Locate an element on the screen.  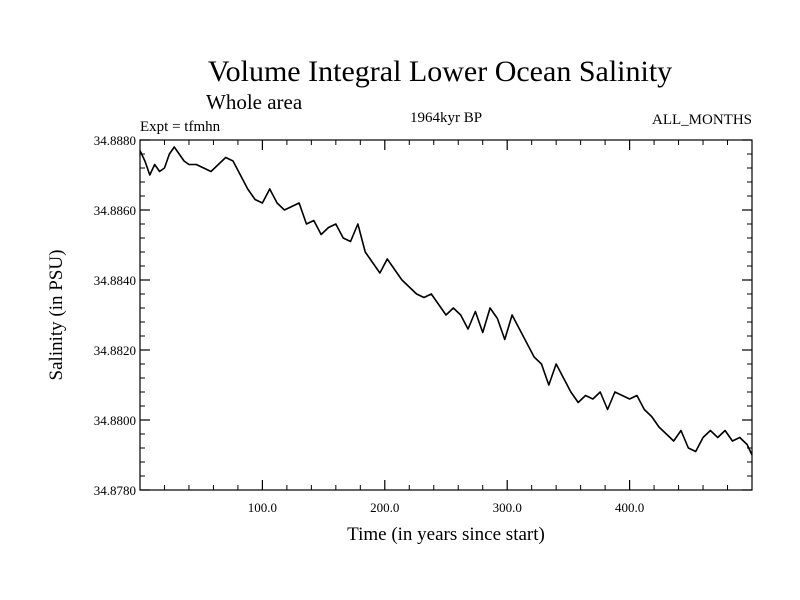
y-tick-label: 34.8780 is located at coordinates (115, 490).